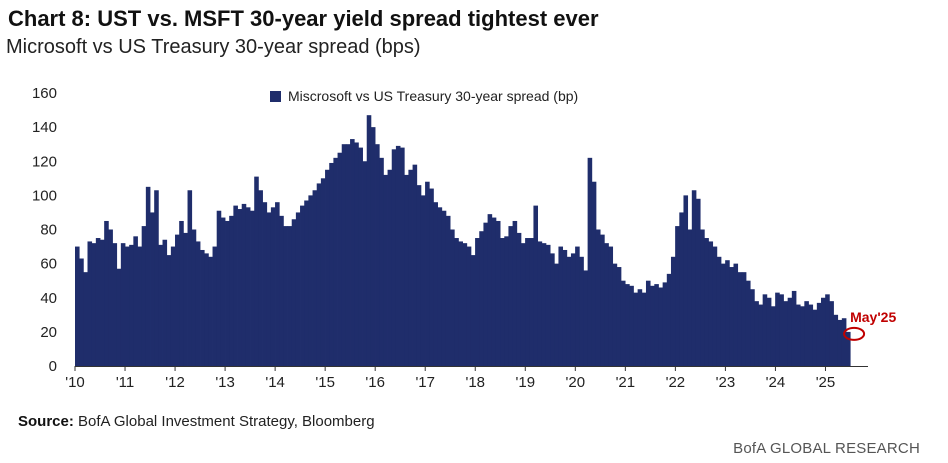  What do you see at coordinates (48, 332) in the screenshot?
I see `y-tick-label: 20` at bounding box center [48, 332].